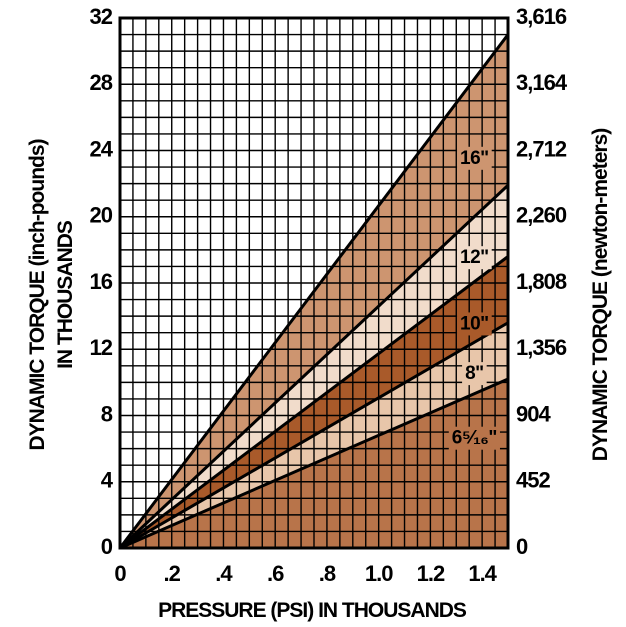  I want to click on y-left-tick-label: 12, so click(101, 347).